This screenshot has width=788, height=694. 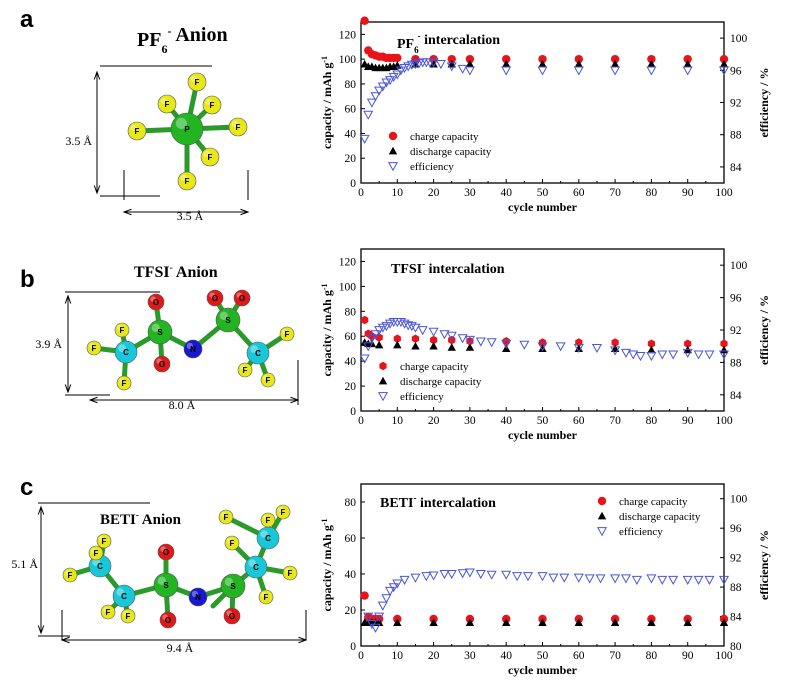 I want to click on y-axis-label: capacity / mAh g-1, so click(x=327, y=565).